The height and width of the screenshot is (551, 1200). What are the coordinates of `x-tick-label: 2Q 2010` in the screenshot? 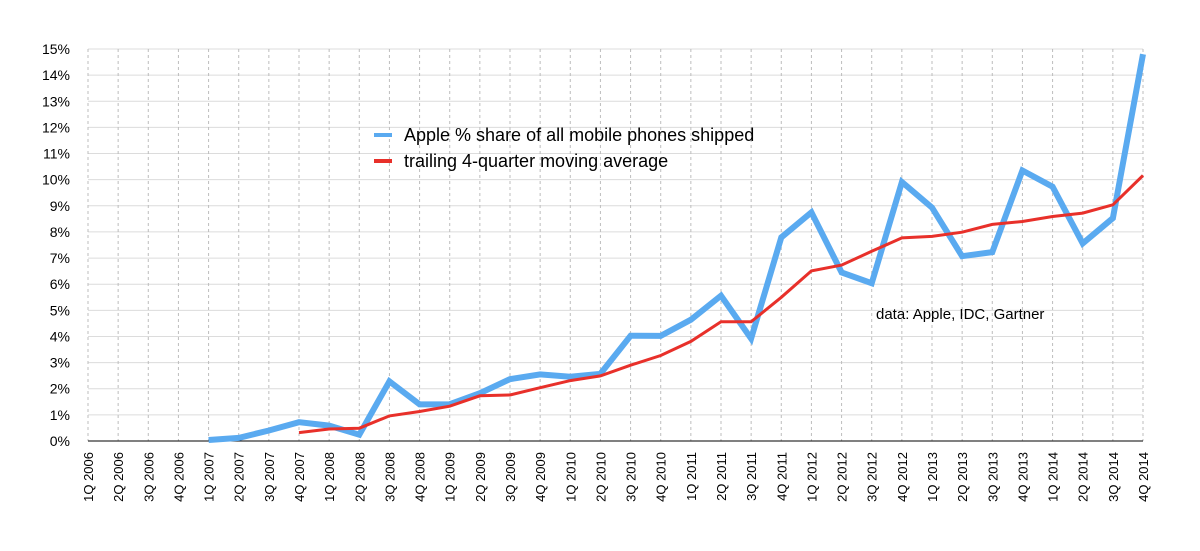 It's located at (600, 477).